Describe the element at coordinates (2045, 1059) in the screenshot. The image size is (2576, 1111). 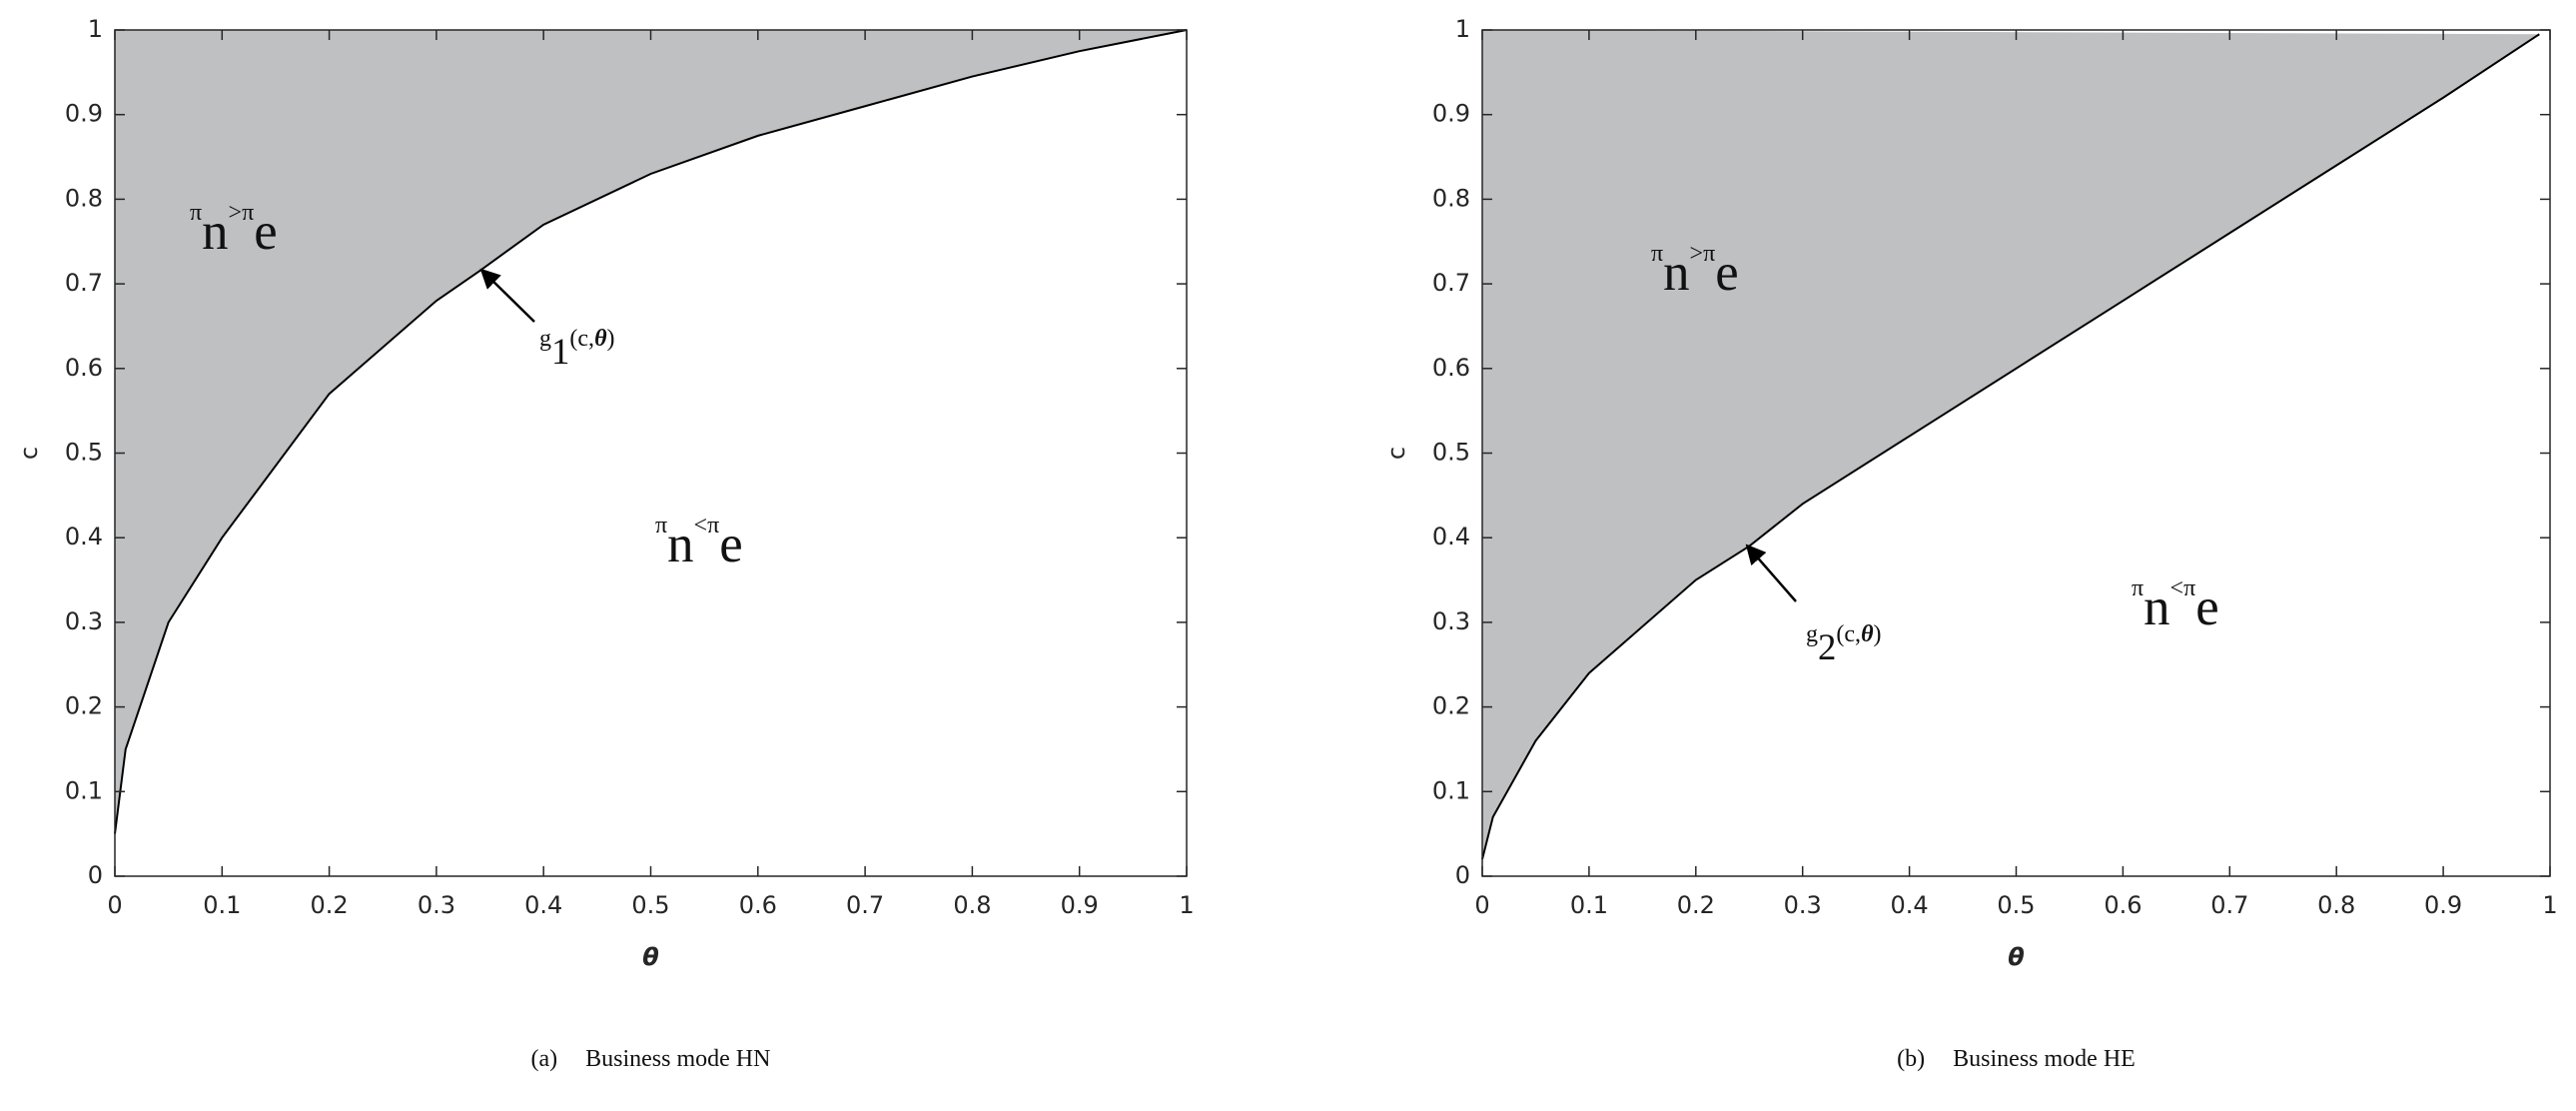
I see `caption-text: Business mode HE` at that location.